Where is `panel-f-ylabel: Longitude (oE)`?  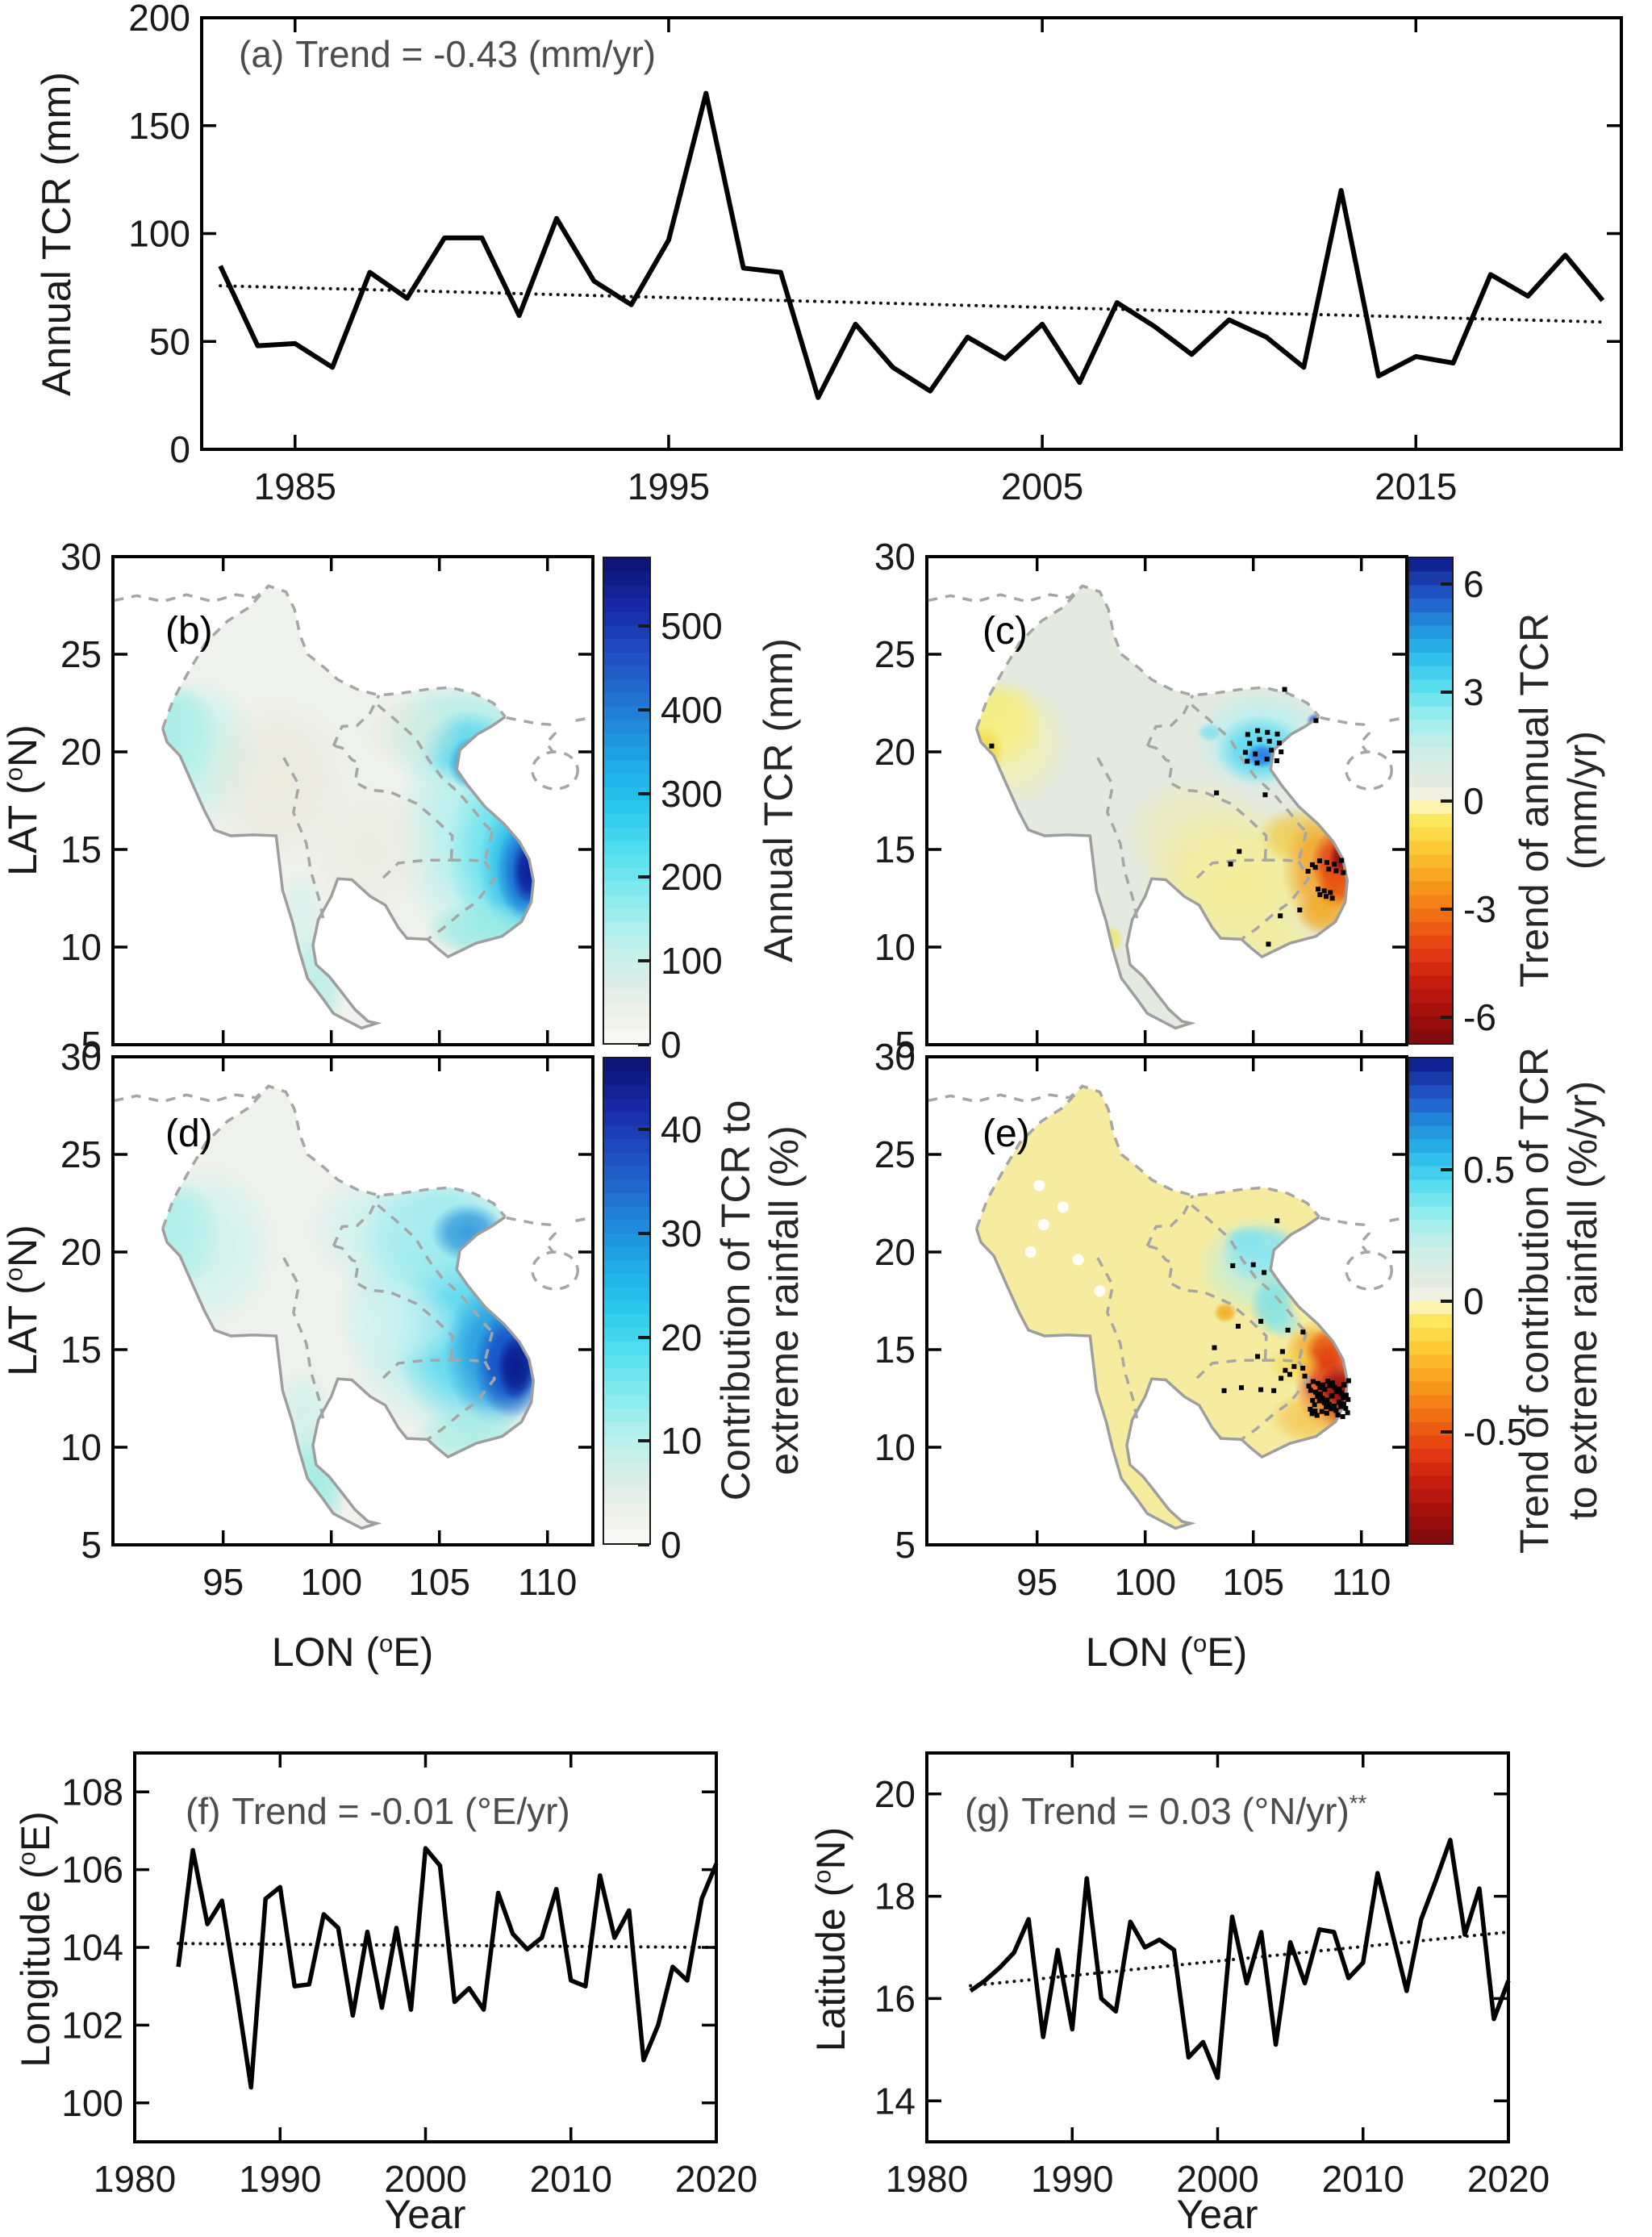
panel-f-ylabel: Longitude (oE) is located at coordinates (35, 1939).